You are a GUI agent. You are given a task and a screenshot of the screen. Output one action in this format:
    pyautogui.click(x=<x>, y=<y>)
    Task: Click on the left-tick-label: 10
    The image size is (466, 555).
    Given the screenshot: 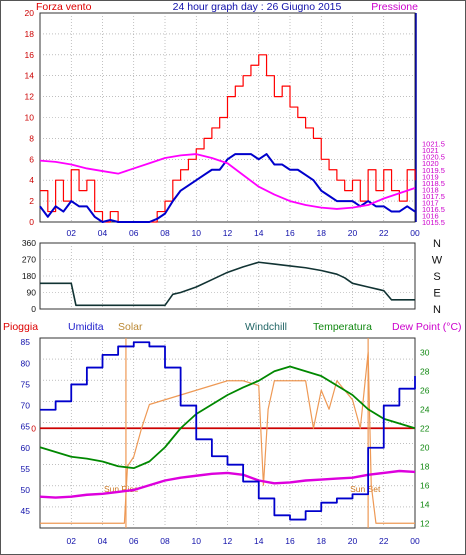 What is the action you would take?
    pyautogui.click(x=30, y=118)
    